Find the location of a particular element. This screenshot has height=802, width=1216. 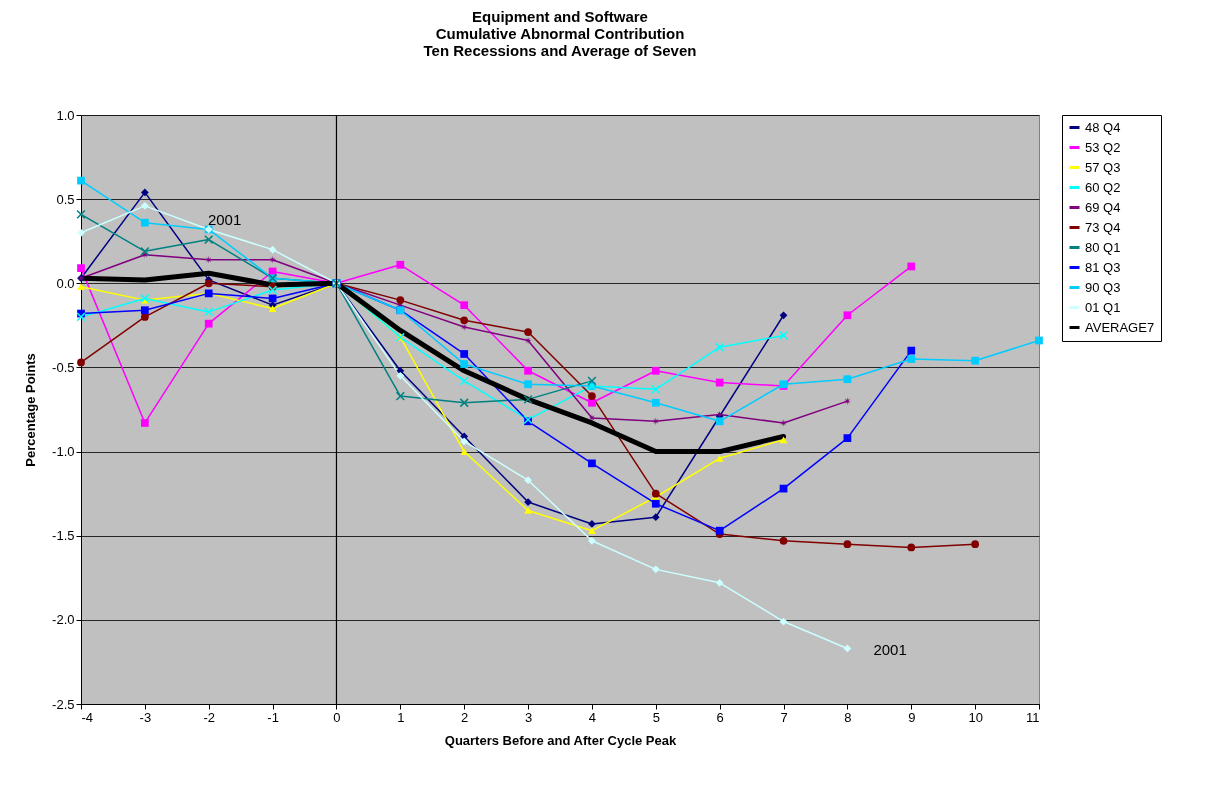

x-tick-label: 3 is located at coordinates (528, 717).